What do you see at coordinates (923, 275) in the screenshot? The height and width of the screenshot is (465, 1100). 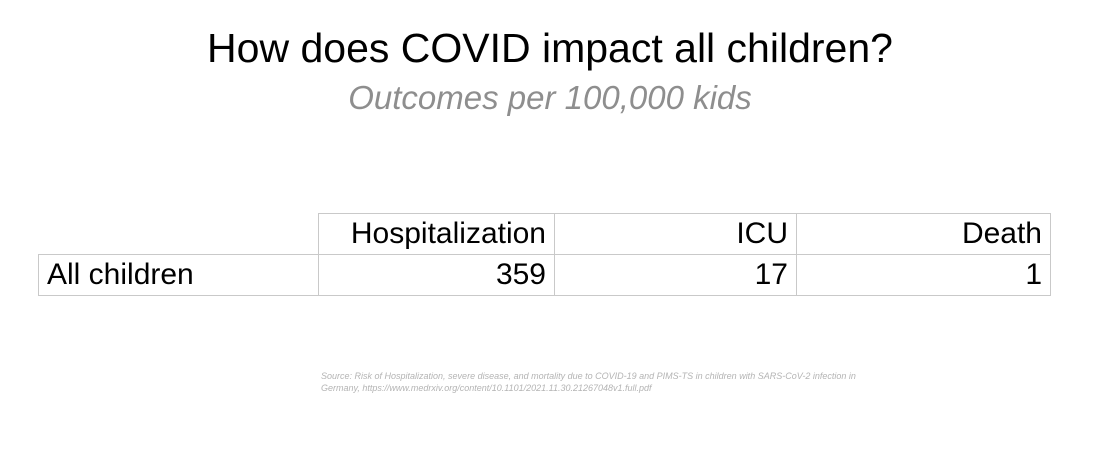 I see `cell-death-value: 1` at bounding box center [923, 275].